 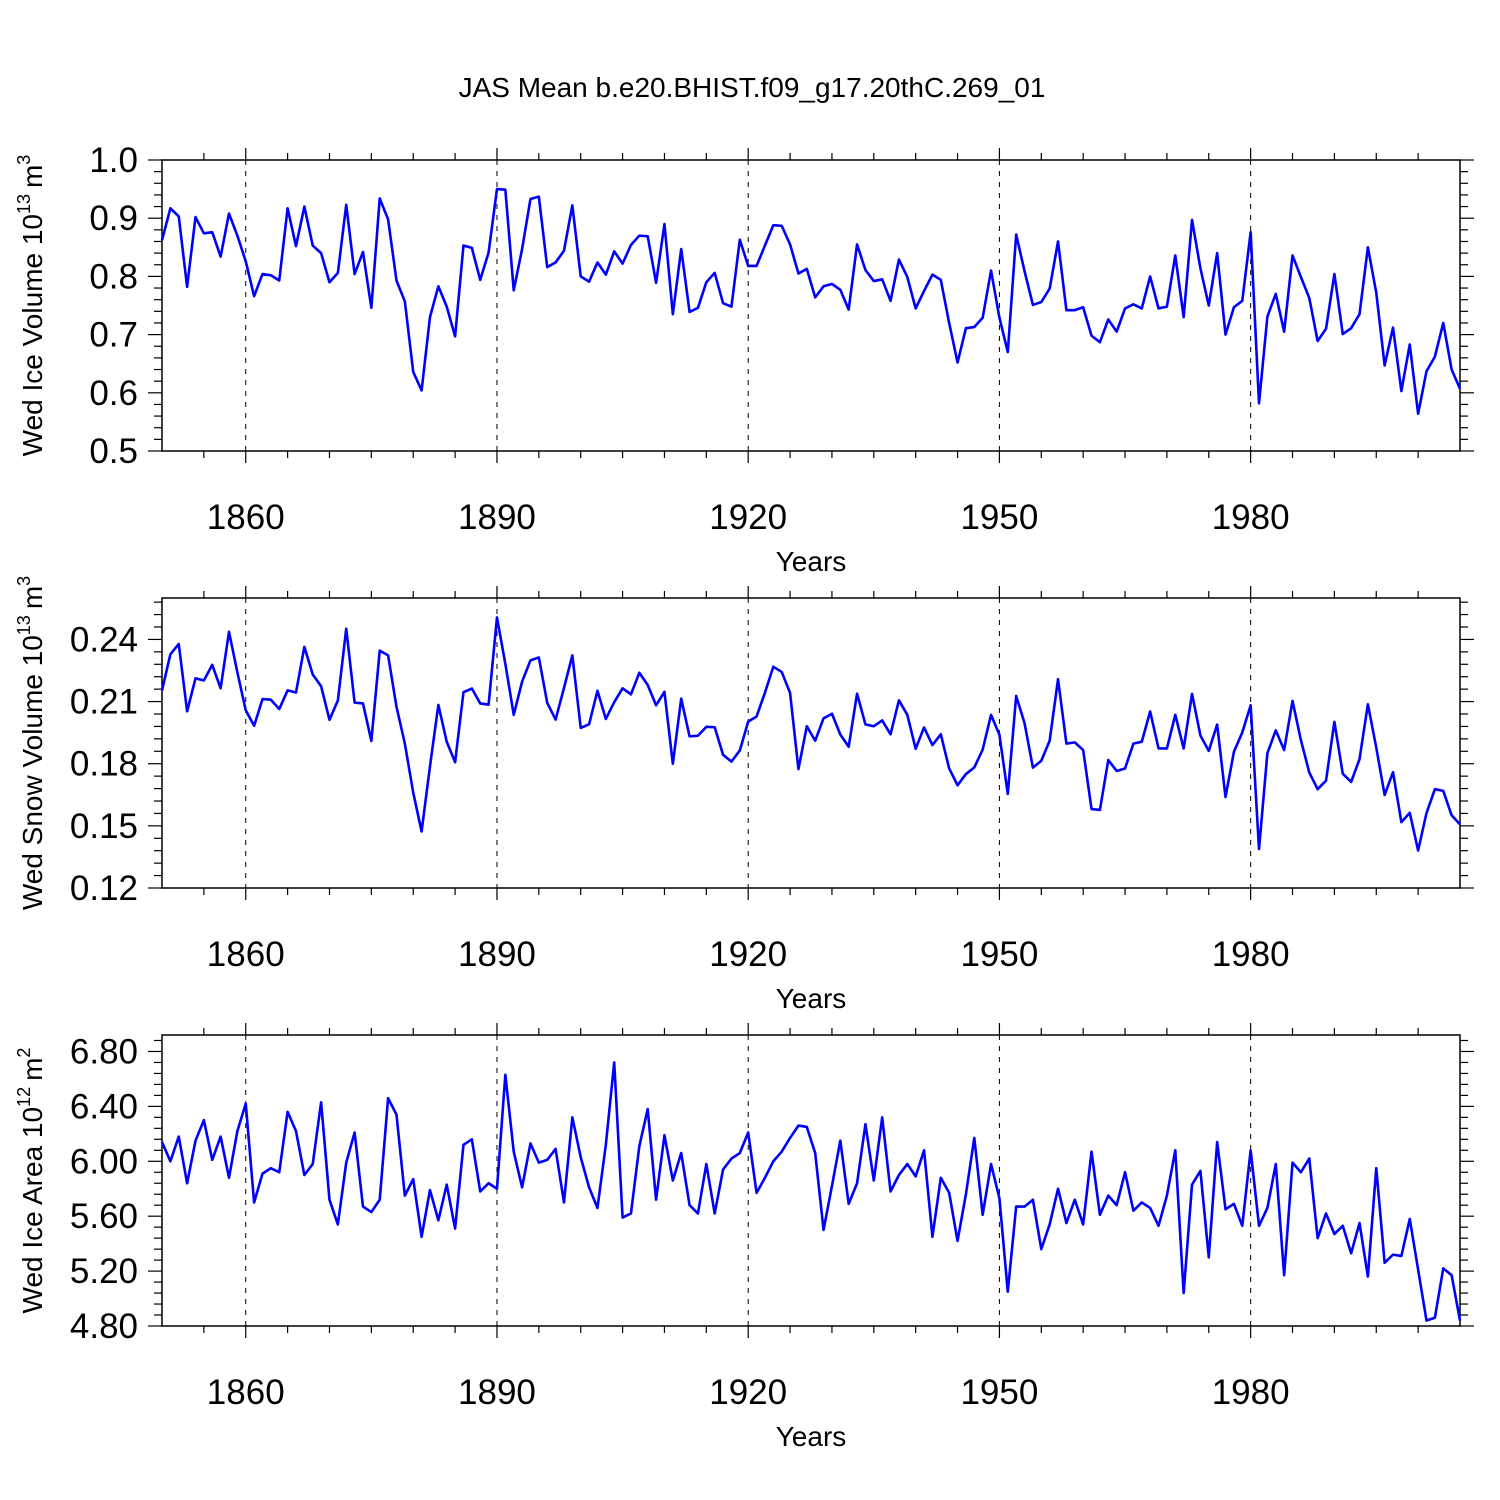 I want to click on y-axis-label: Wed Ice Area 1012 m2, so click(x=31, y=1181).